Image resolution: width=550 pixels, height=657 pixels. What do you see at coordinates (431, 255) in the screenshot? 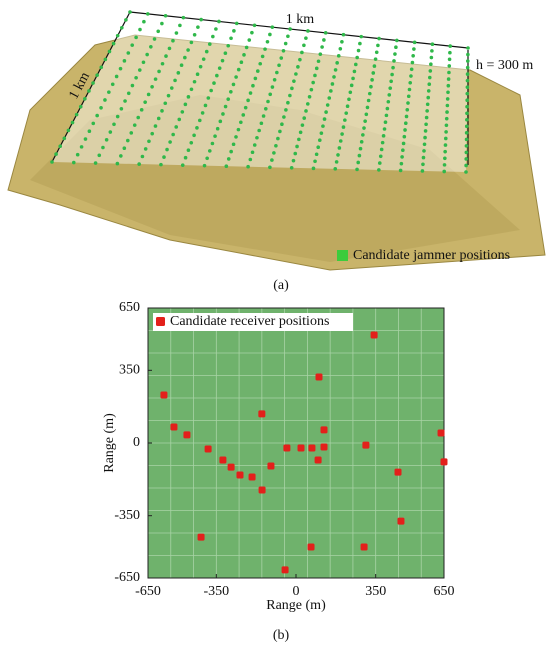
I see `legend-text: Candidate jammer positions` at bounding box center [431, 255].